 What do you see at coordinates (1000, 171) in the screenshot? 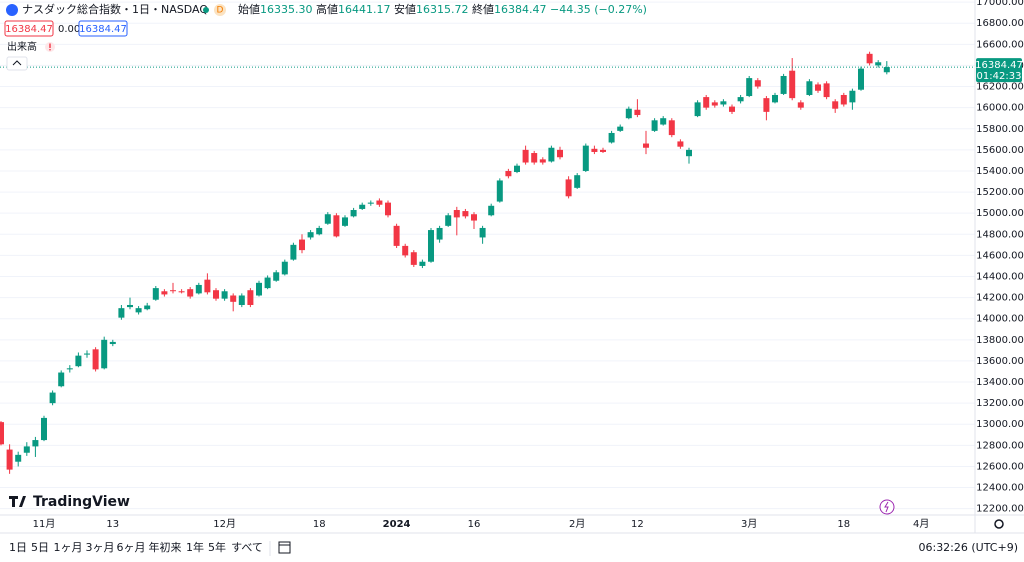
I see `y-tick-label: 15400.00` at bounding box center [1000, 171].